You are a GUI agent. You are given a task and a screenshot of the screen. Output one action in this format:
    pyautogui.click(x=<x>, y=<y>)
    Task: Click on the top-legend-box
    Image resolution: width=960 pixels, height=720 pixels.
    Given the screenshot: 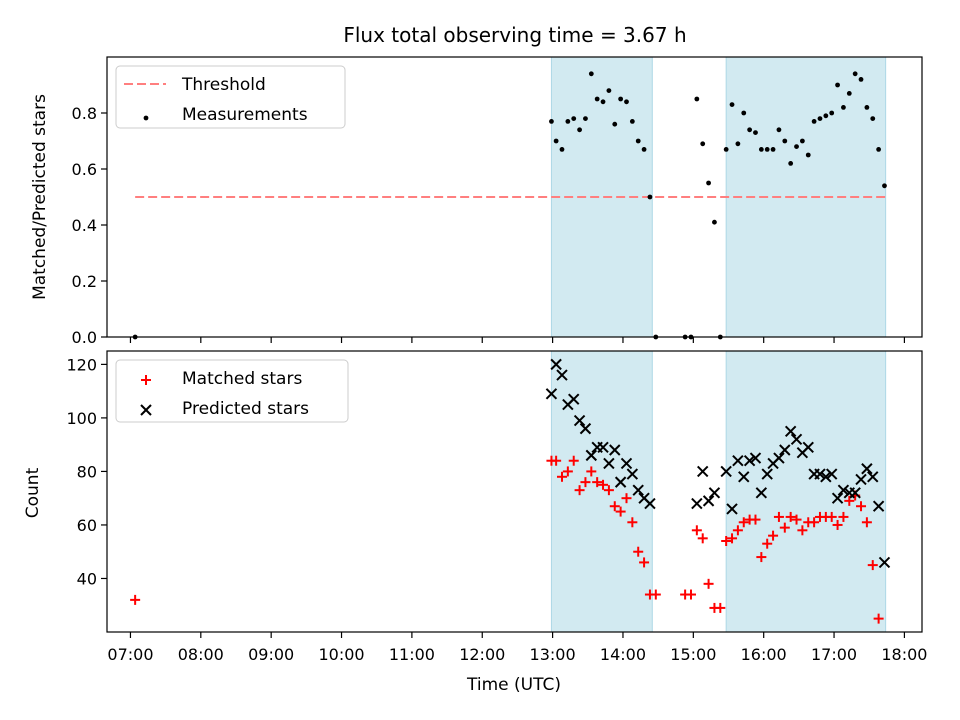 What is the action you would take?
    pyautogui.click(x=230, y=97)
    